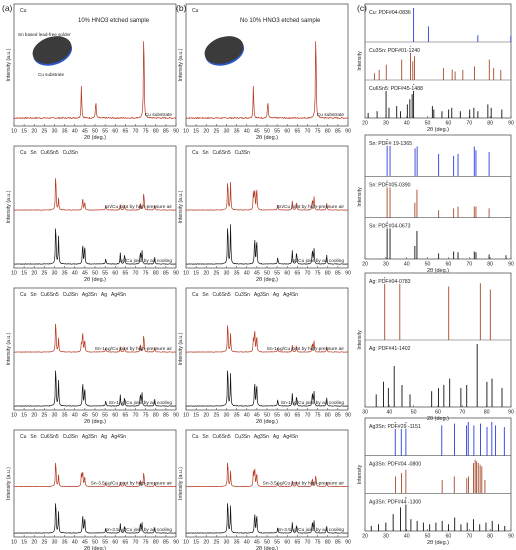 This screenshot has width=516, height=550. I want to click on chart-b3-xtick-label: 90, so click(348, 416).